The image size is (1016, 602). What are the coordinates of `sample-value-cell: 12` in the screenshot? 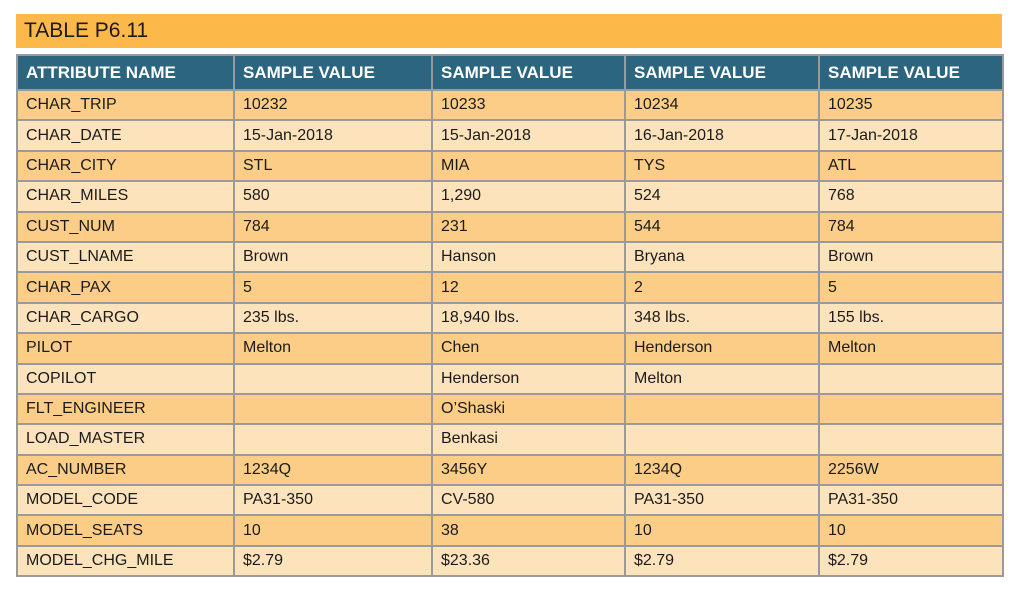 It's located at (528, 287).